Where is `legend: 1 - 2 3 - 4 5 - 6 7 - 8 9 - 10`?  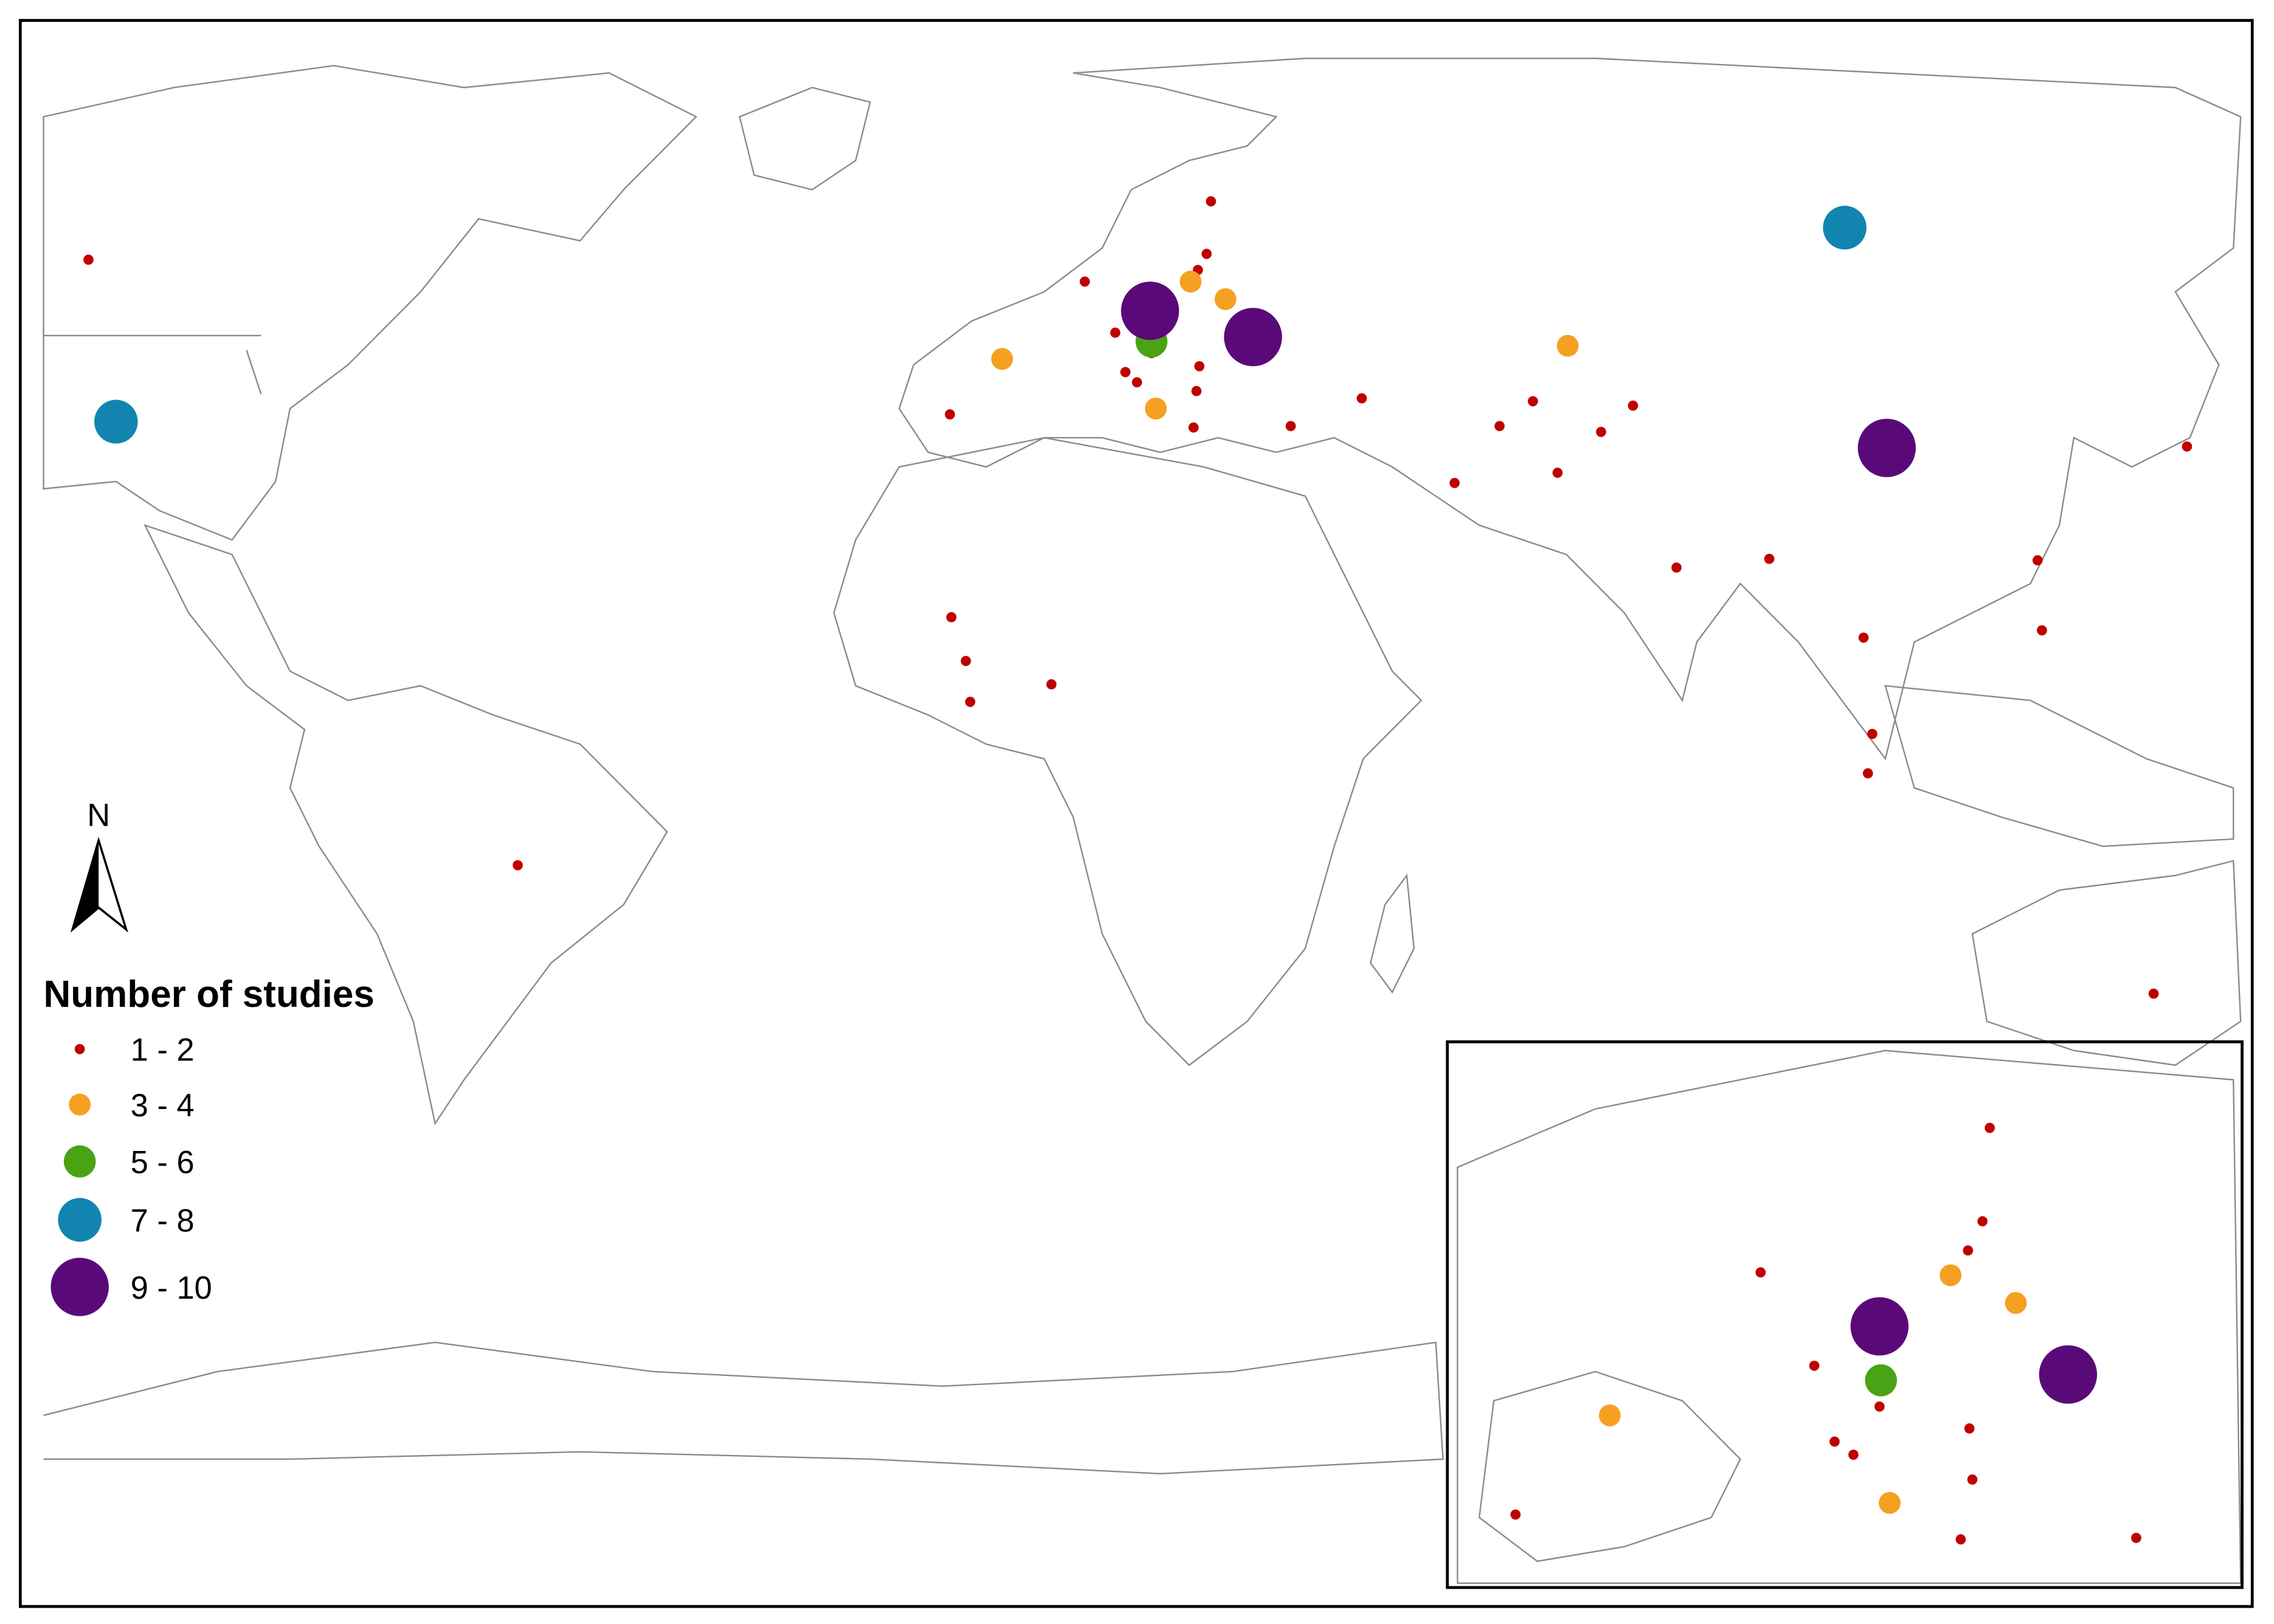
legend: 1 - 2 3 - 4 5 - 6 7 - 8 9 - 10 is located at coordinates (131, 1174).